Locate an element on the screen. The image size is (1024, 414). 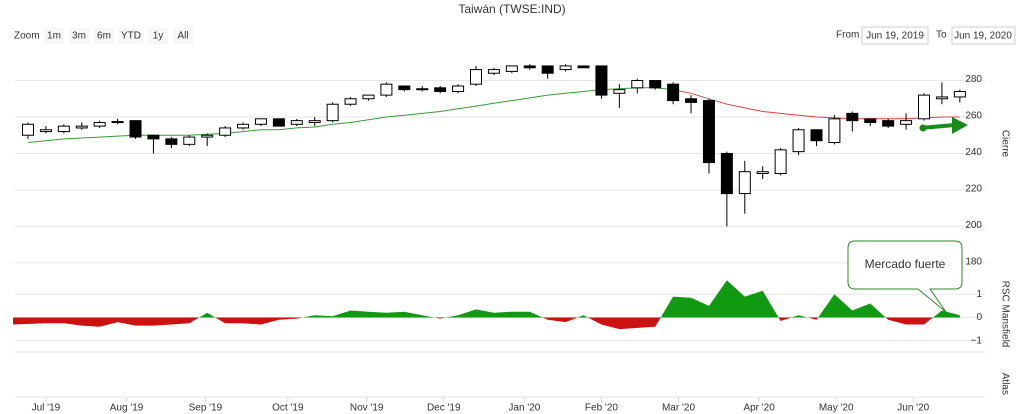
to-input is located at coordinates (983, 35).